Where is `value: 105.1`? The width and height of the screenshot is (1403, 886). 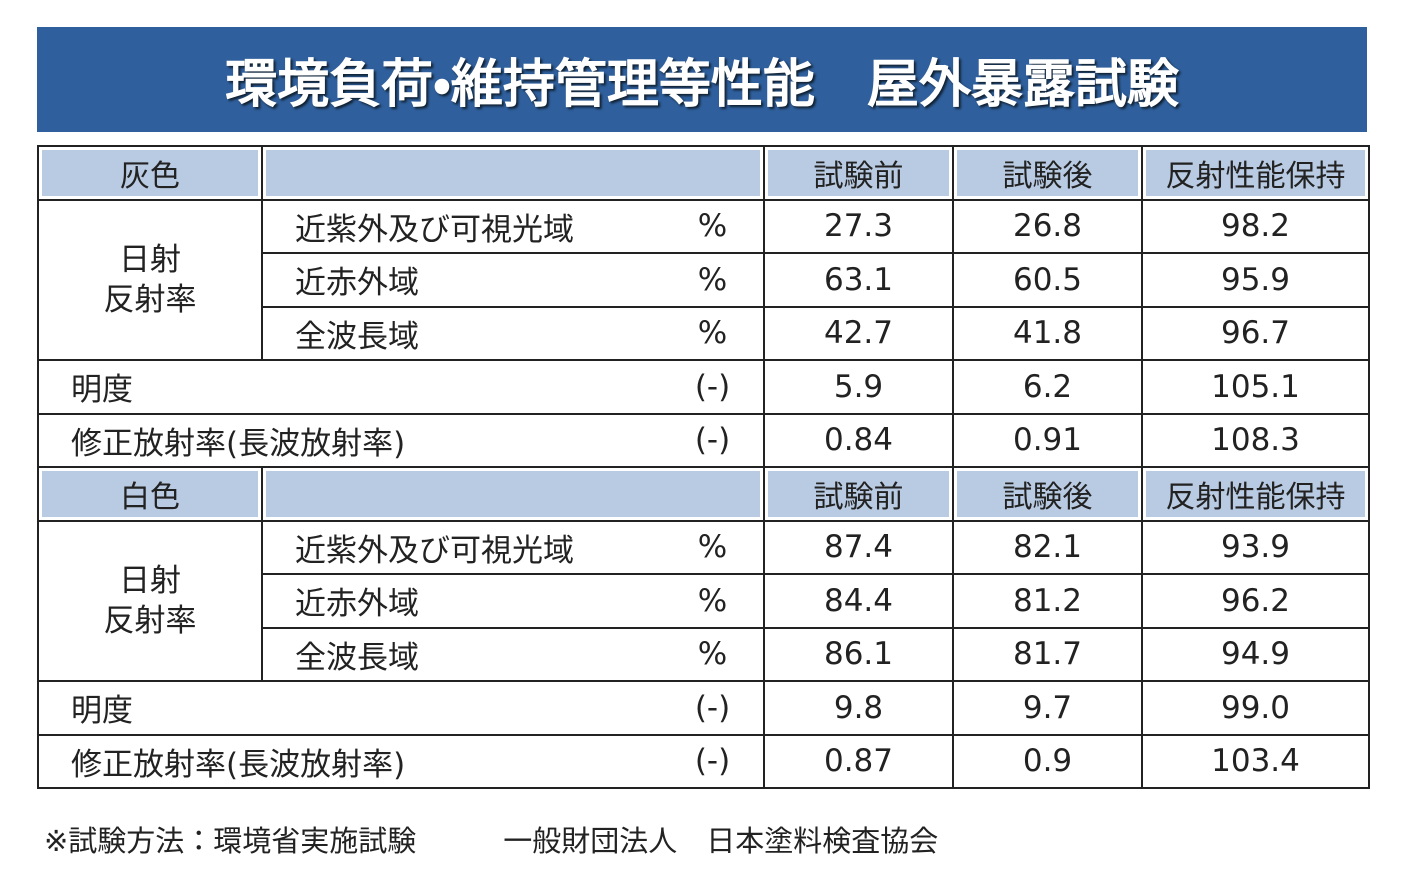
value: 105.1 is located at coordinates (1255, 387).